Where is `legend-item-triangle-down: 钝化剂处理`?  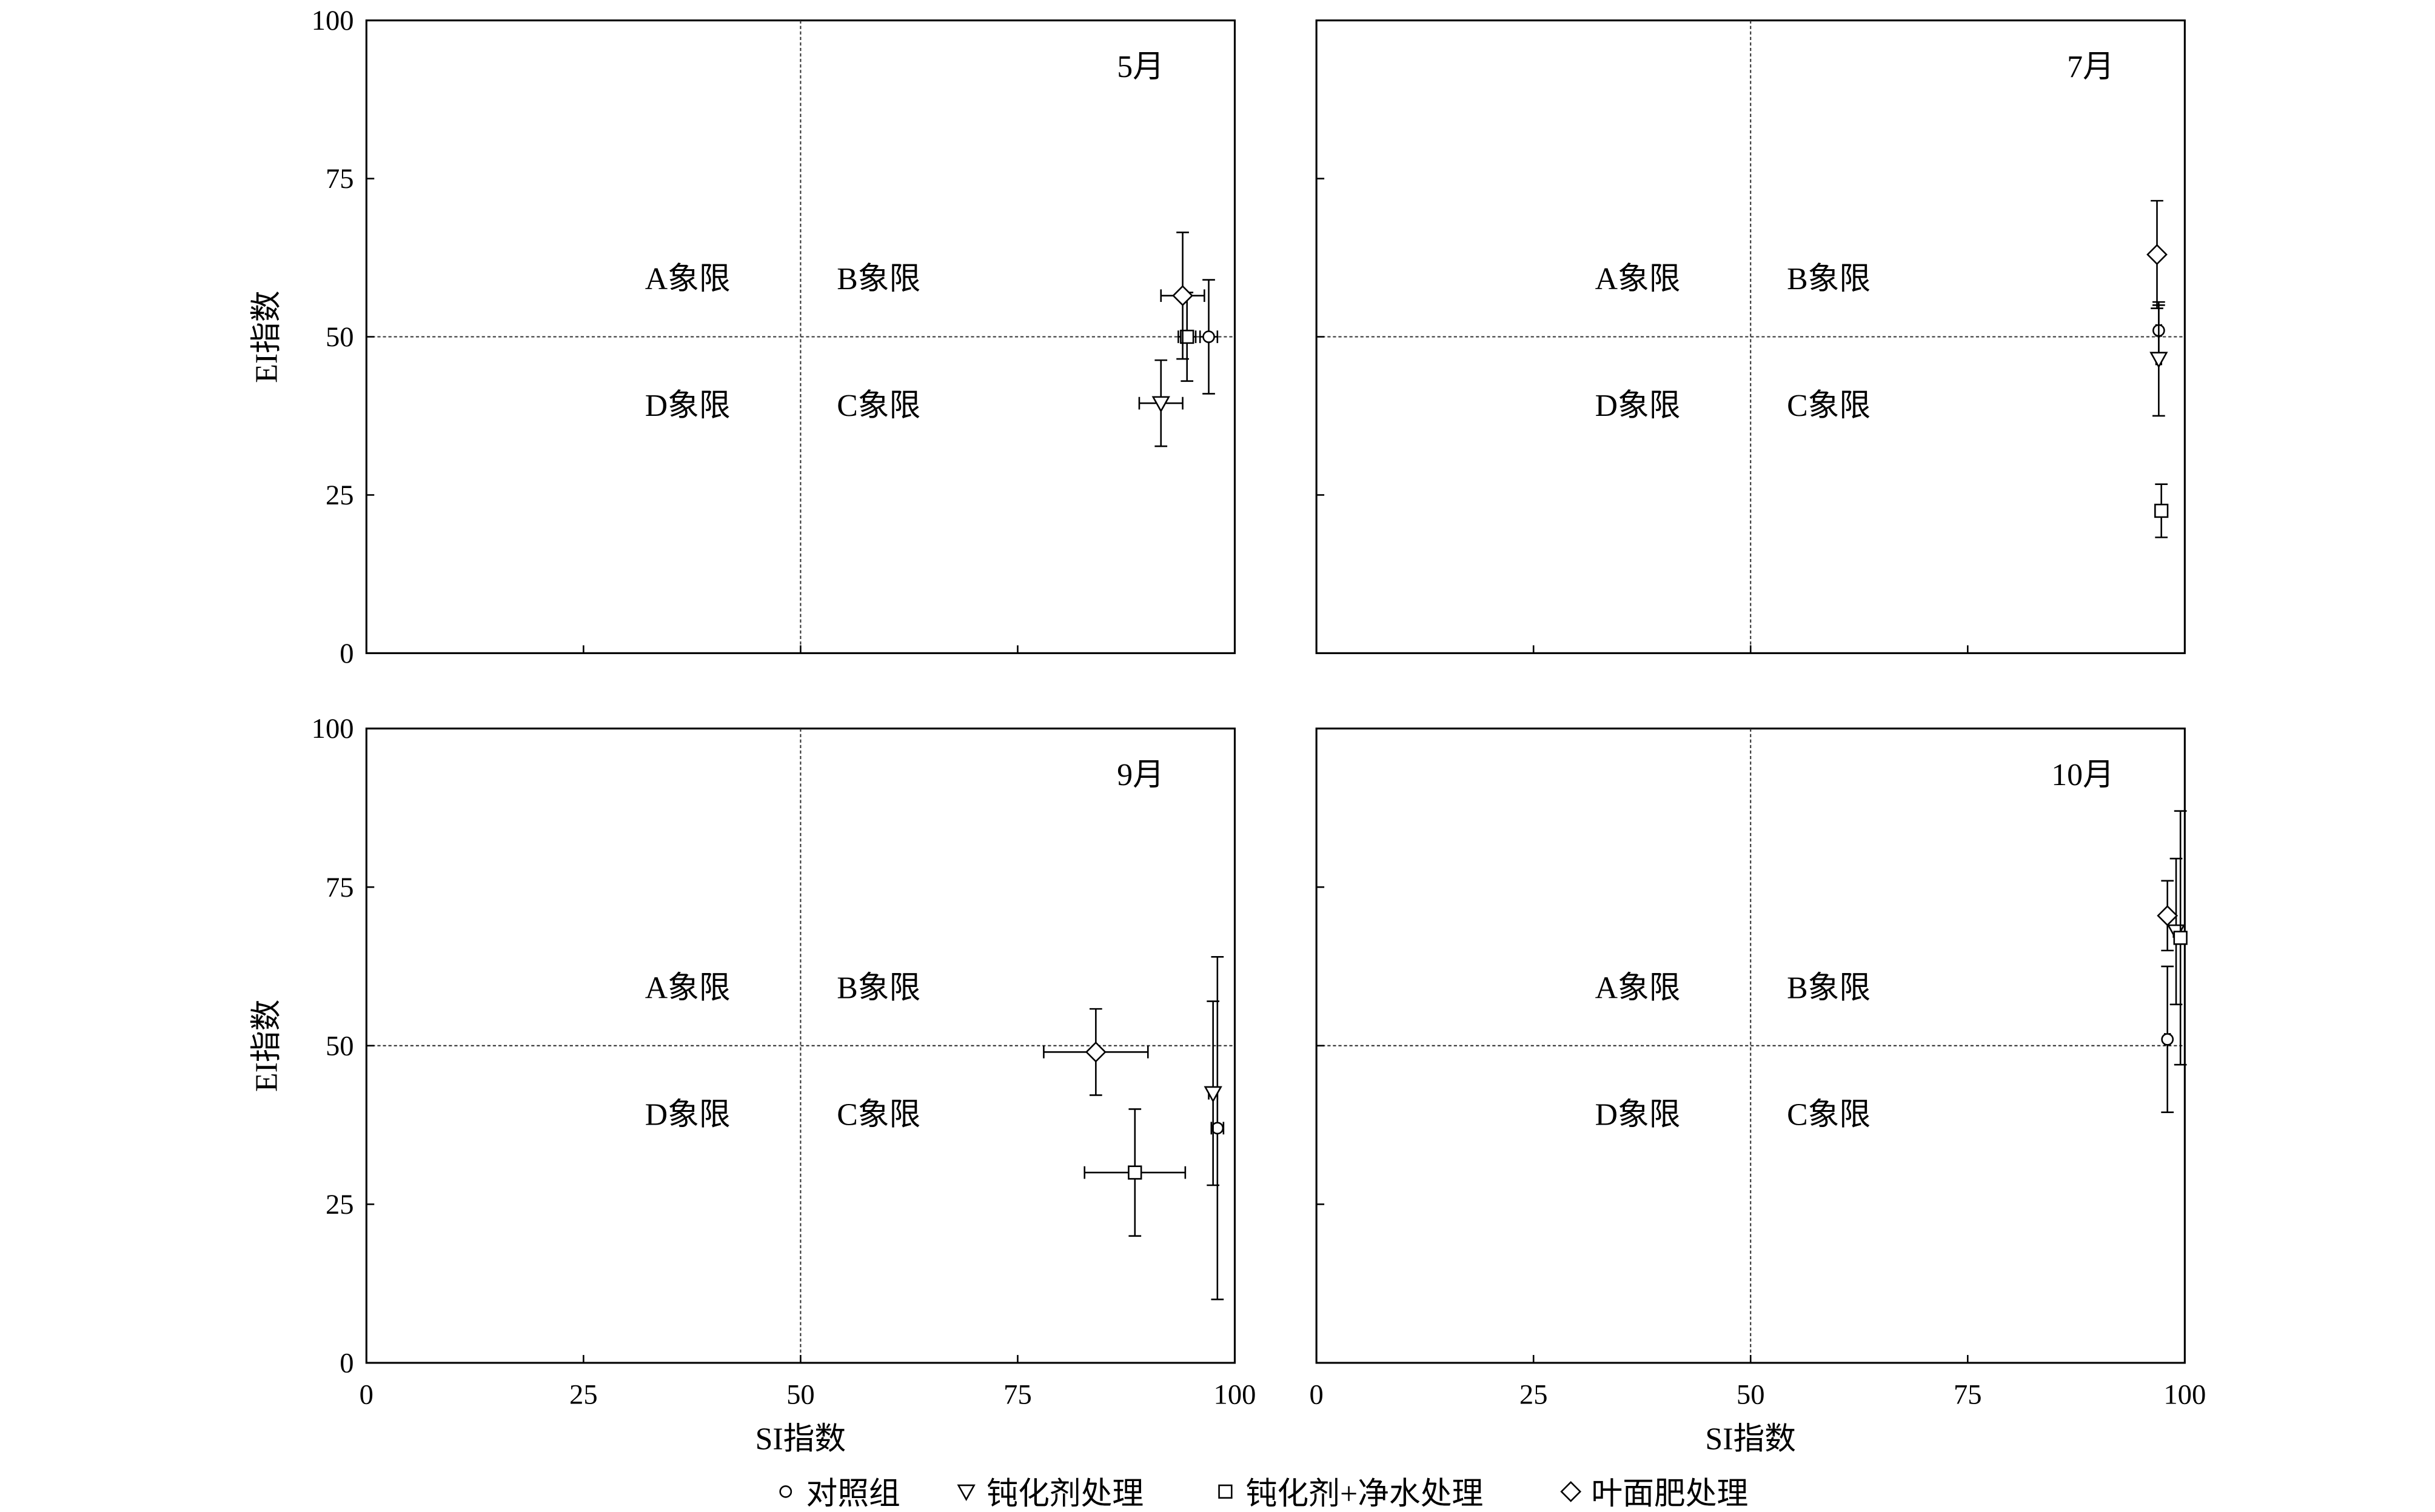
legend-item-triangle-down: 钝化剂处理 is located at coordinates (1050, 1494).